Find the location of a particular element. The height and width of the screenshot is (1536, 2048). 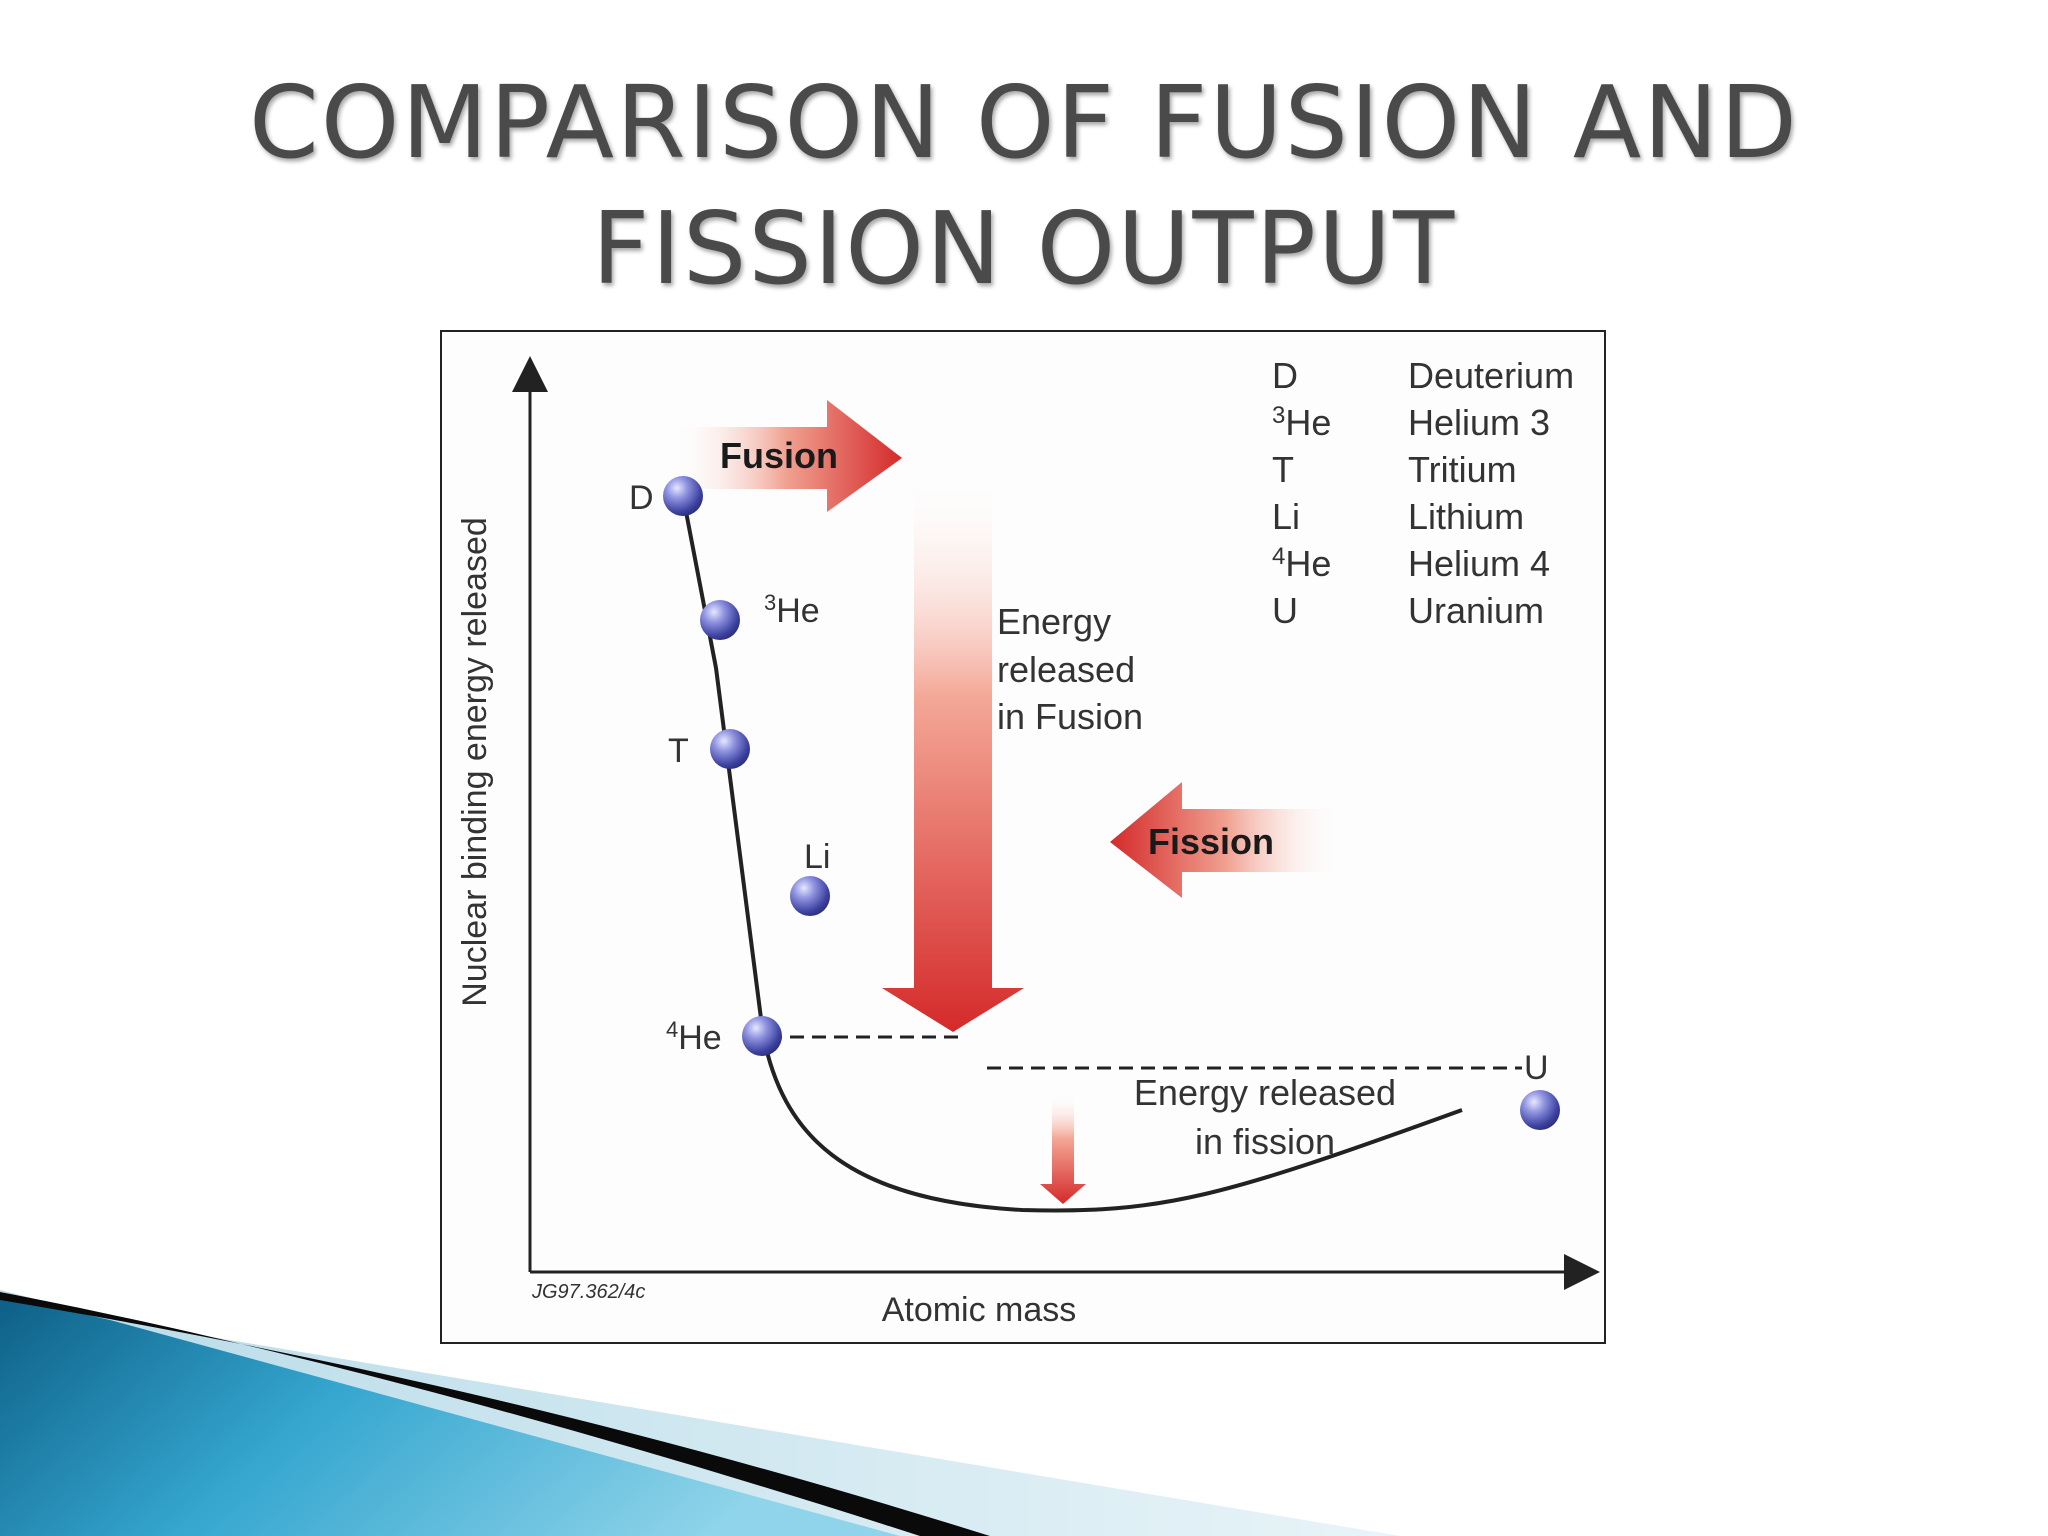

fusion-energy-down-arrow is located at coordinates (953, 752).